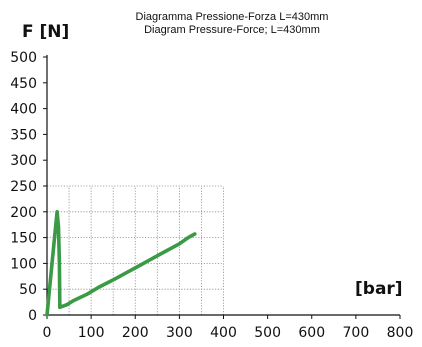 This screenshot has width=422, height=347. I want to click on x-tick-label: 0, so click(47, 333).